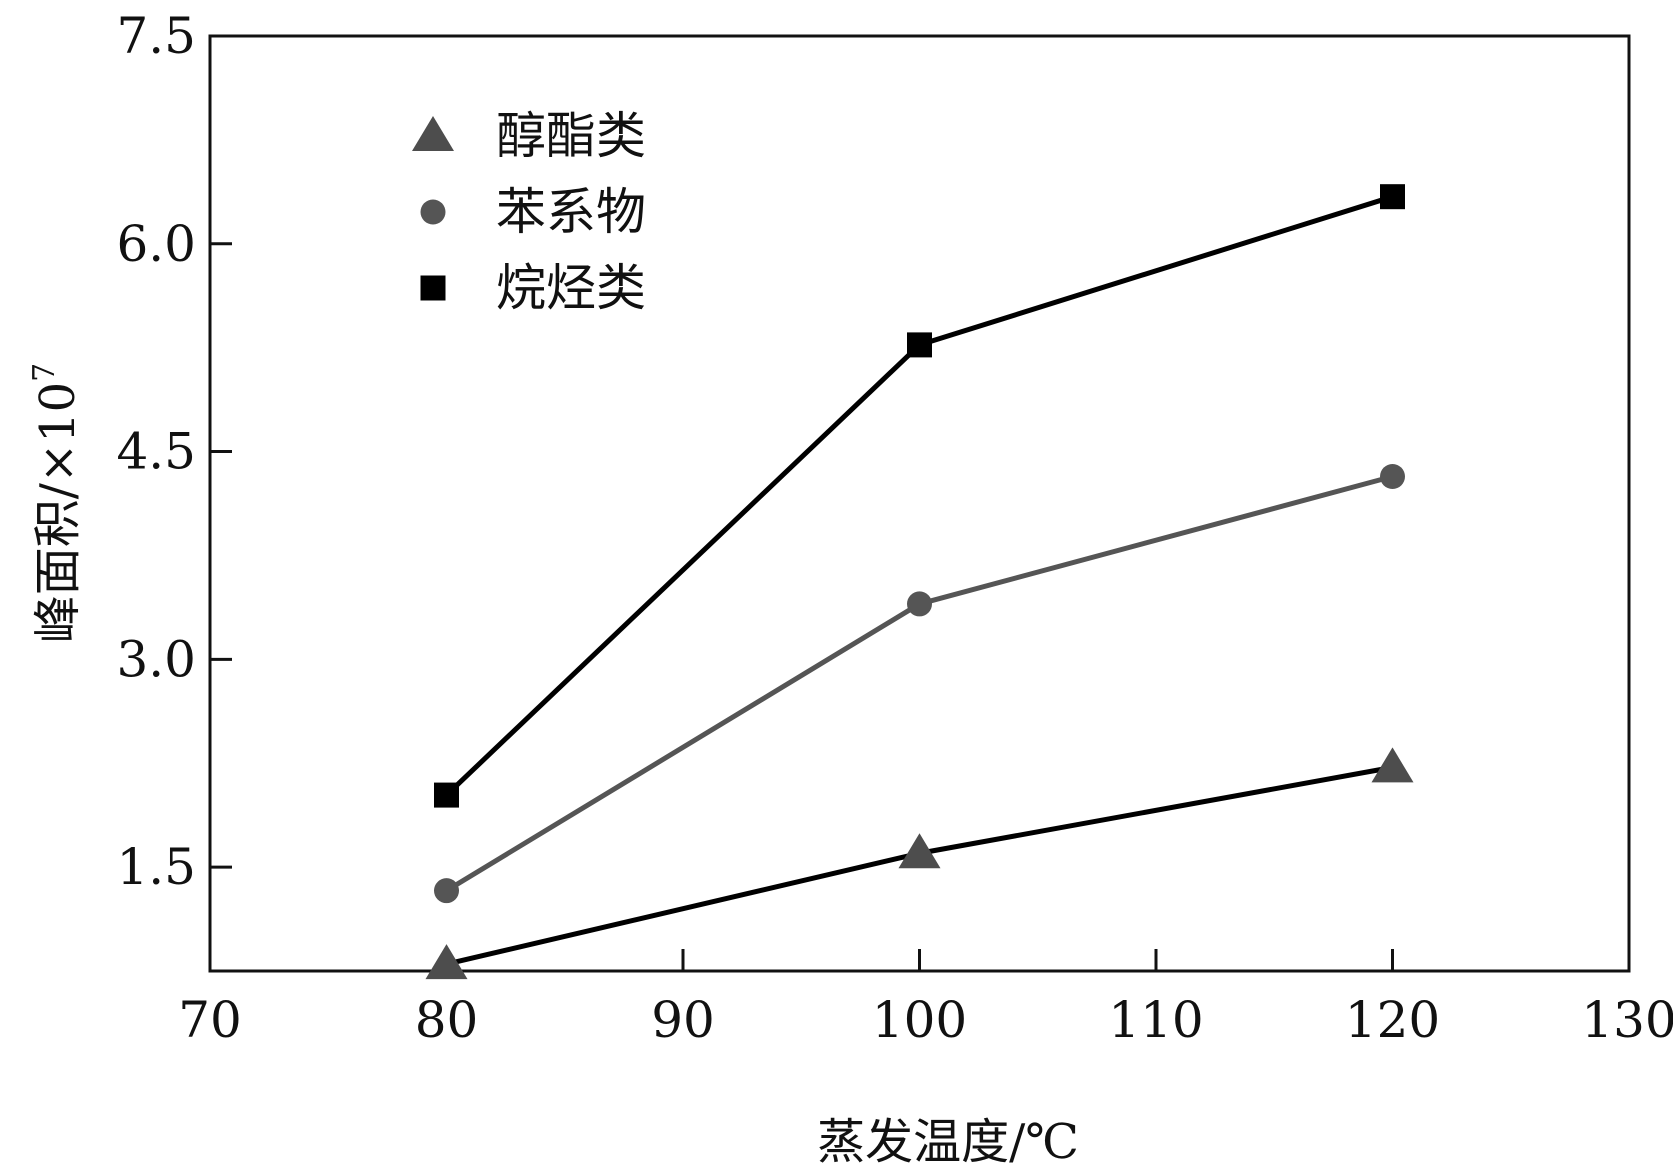 This screenshot has height=1173, width=1673. Describe the element at coordinates (156, 244) in the screenshot. I see `y-tick-label: 6.0` at that location.